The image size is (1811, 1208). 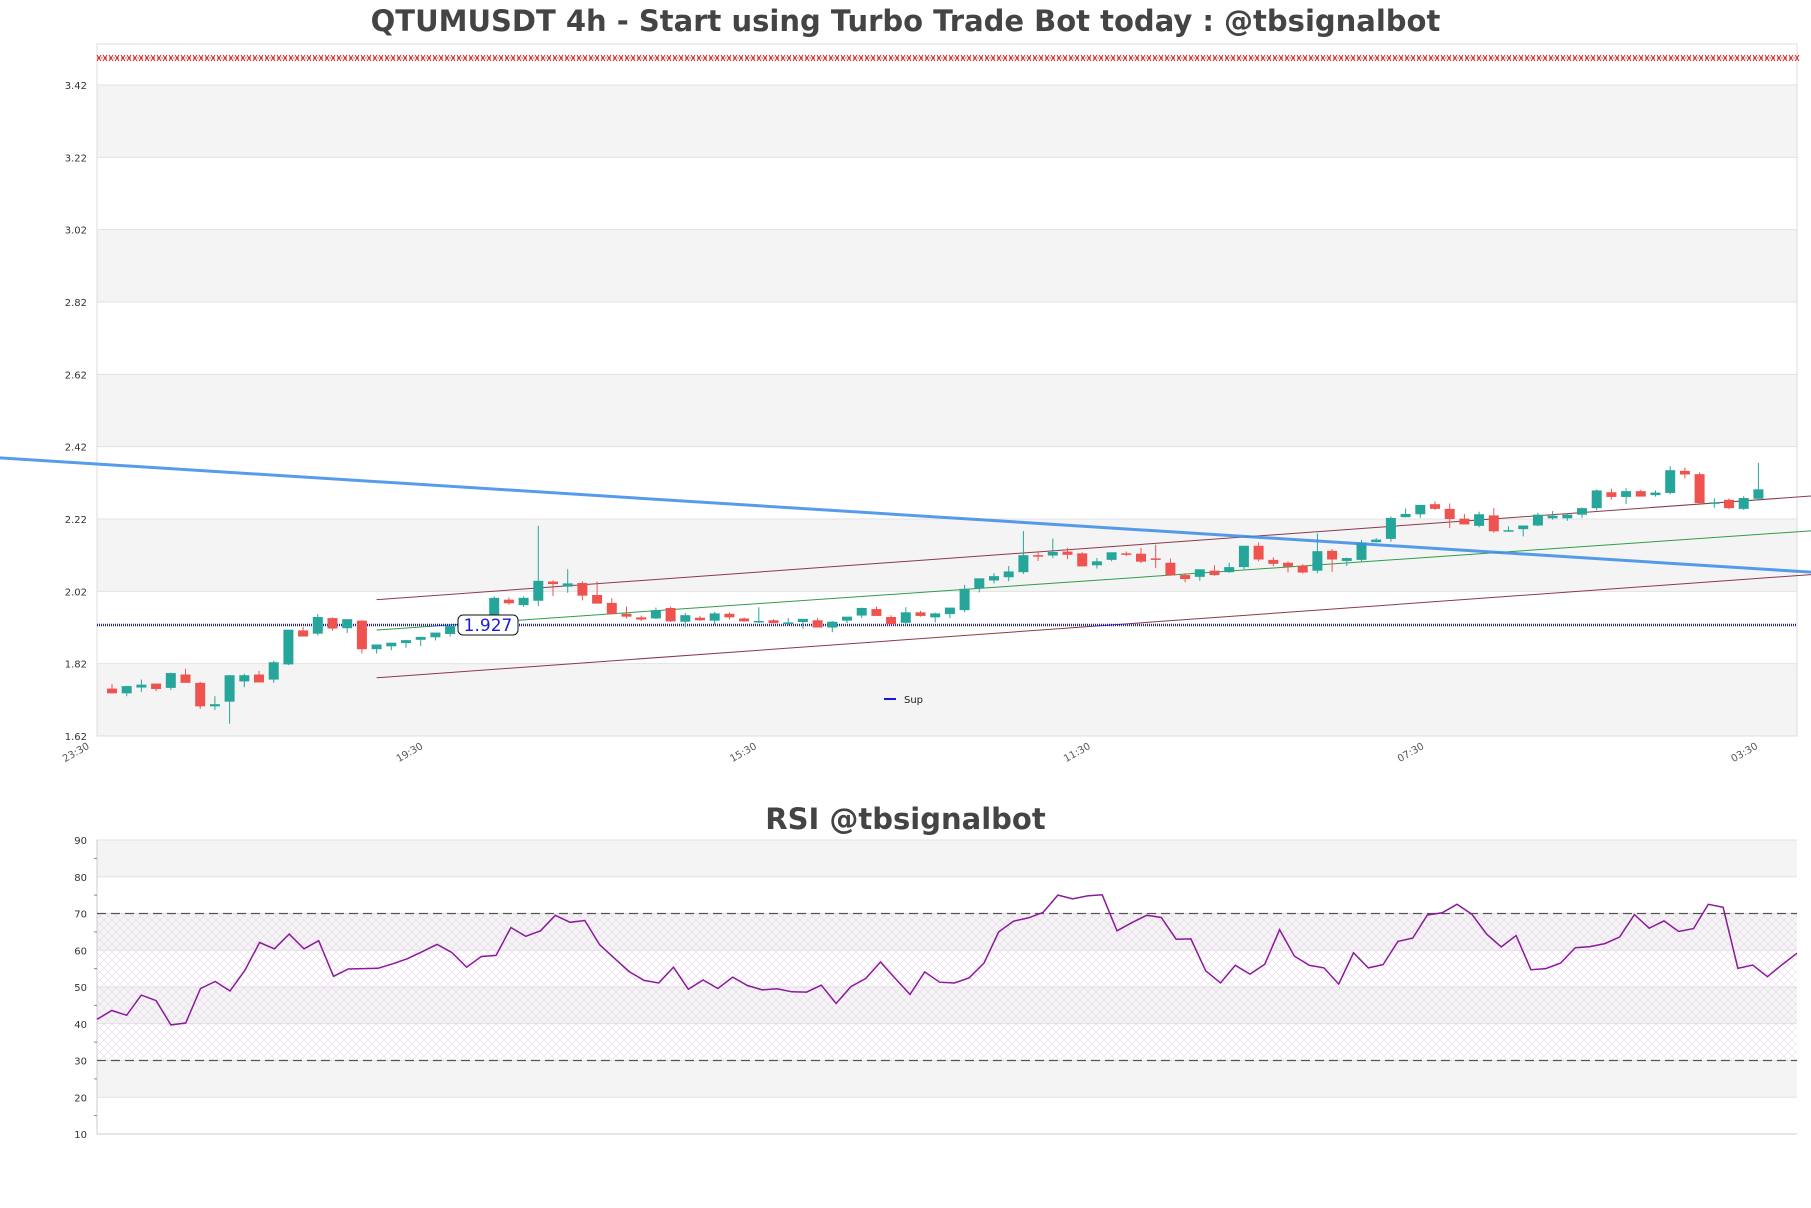 I want to click on support-price-label: 1.927, so click(x=488, y=625).